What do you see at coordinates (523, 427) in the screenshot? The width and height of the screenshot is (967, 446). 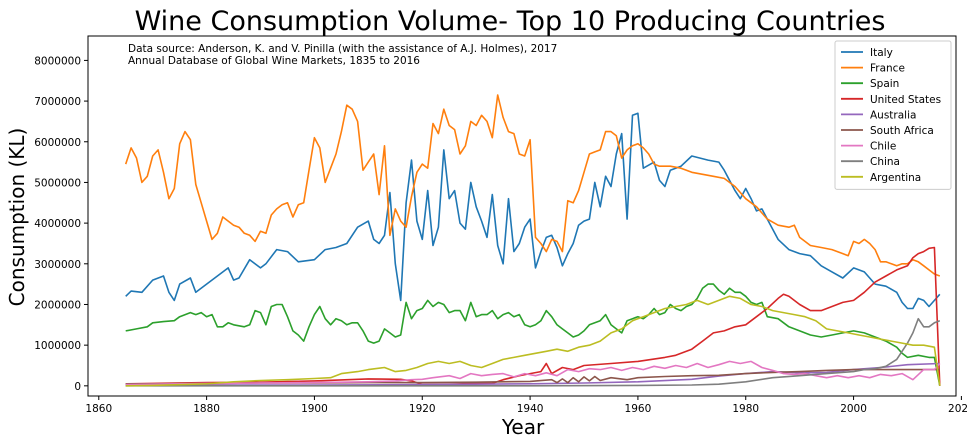 I see `x-axis-label: Year` at bounding box center [523, 427].